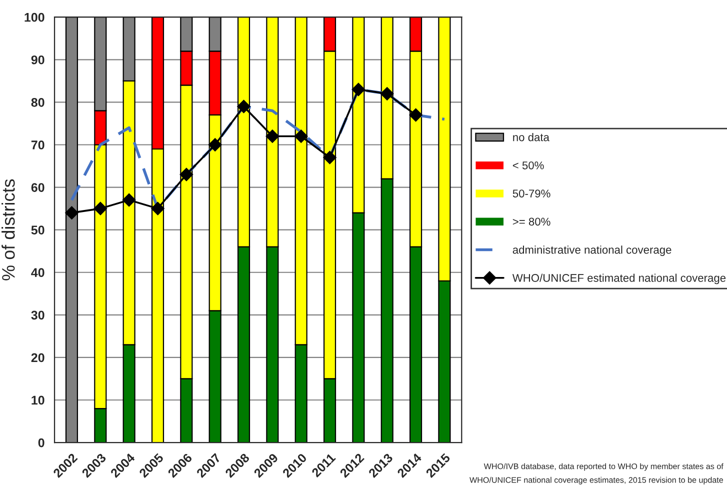 The width and height of the screenshot is (727, 489). Describe the element at coordinates (38, 400) in the screenshot. I see `y-tick-label: 10` at that location.